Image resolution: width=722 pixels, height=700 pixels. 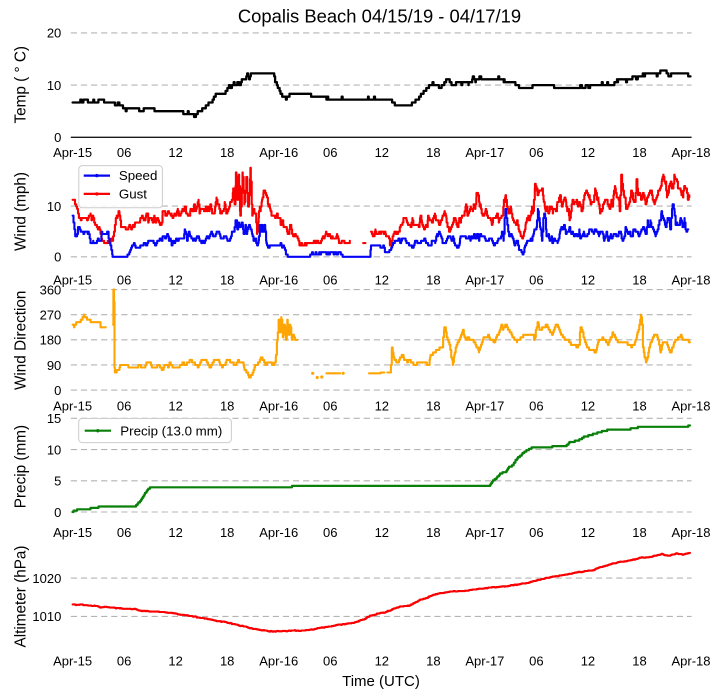 What do you see at coordinates (381, 681) in the screenshot?
I see `svg-text: Time (UTC)` at bounding box center [381, 681].